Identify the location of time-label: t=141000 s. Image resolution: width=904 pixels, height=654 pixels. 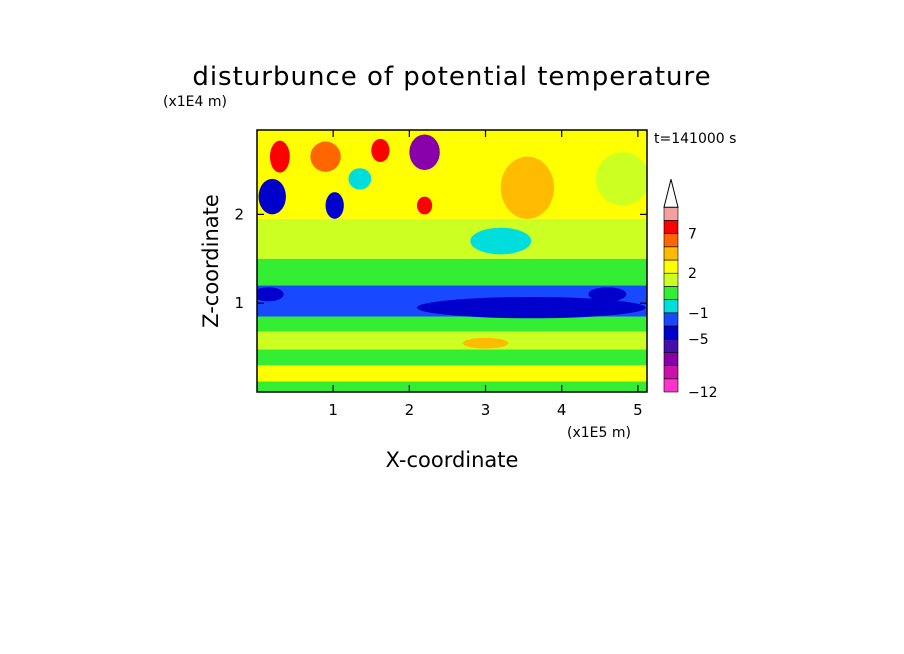
(695, 139).